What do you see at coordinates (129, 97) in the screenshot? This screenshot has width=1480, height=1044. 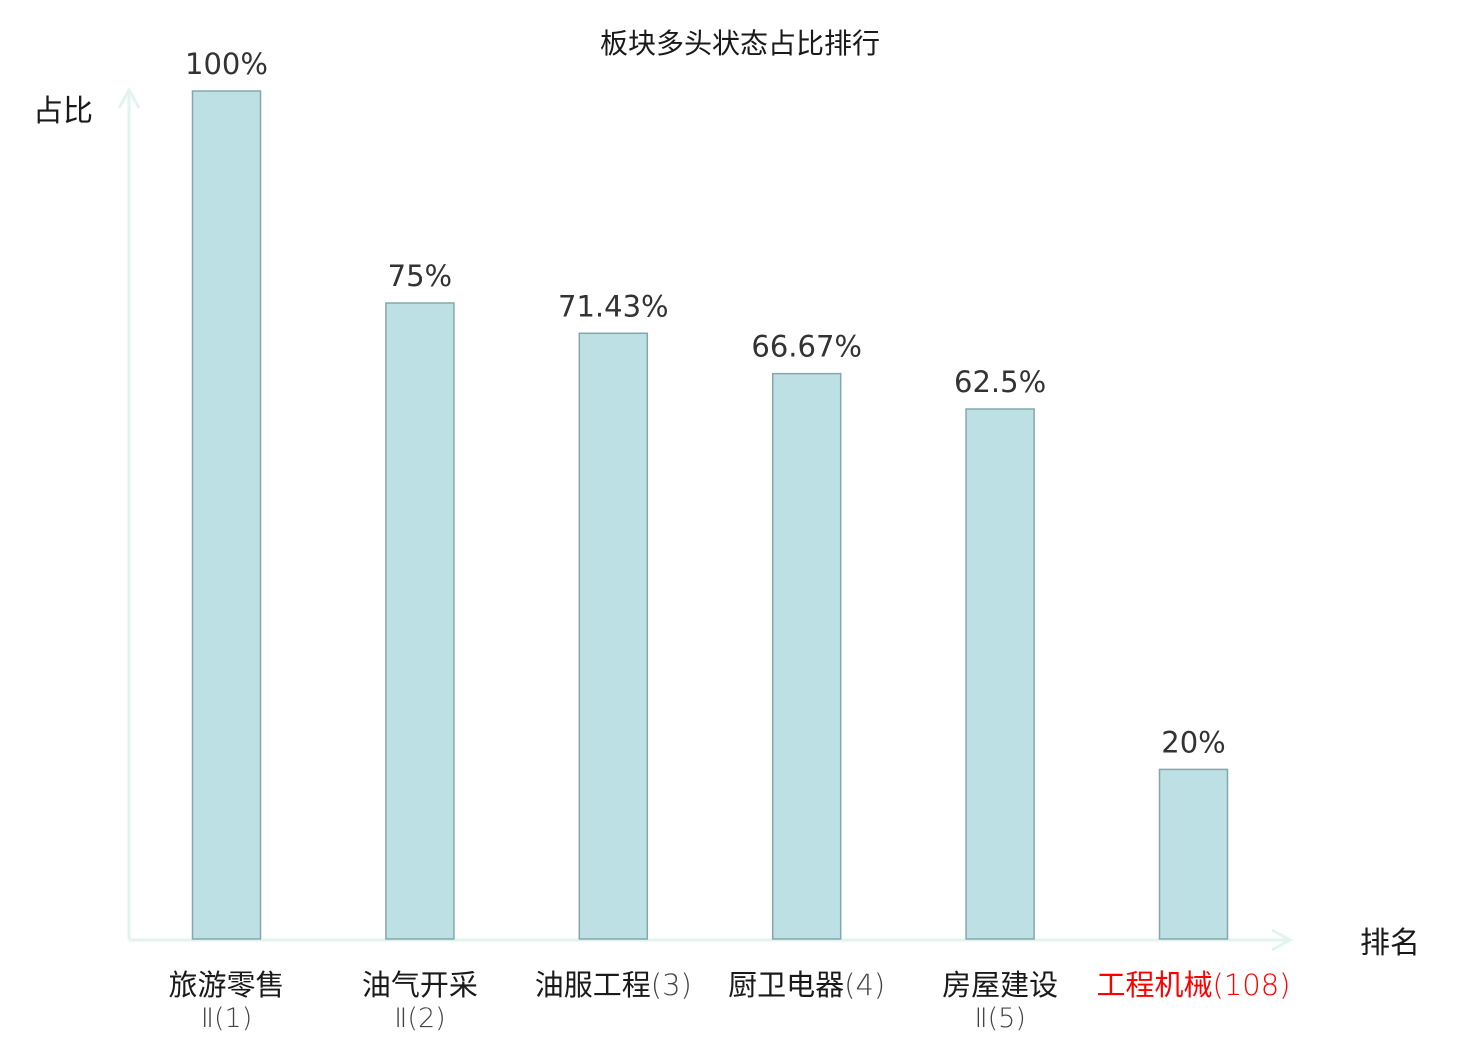 I see `y-axis-arrow-icon` at bounding box center [129, 97].